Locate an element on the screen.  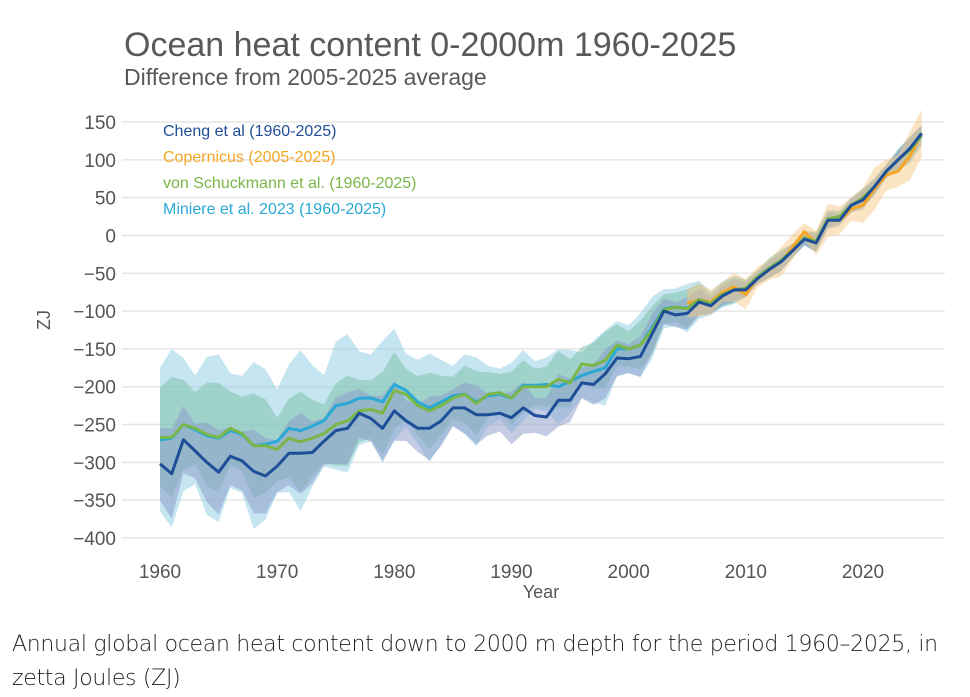
x-tick-label: 2010 is located at coordinates (746, 572).